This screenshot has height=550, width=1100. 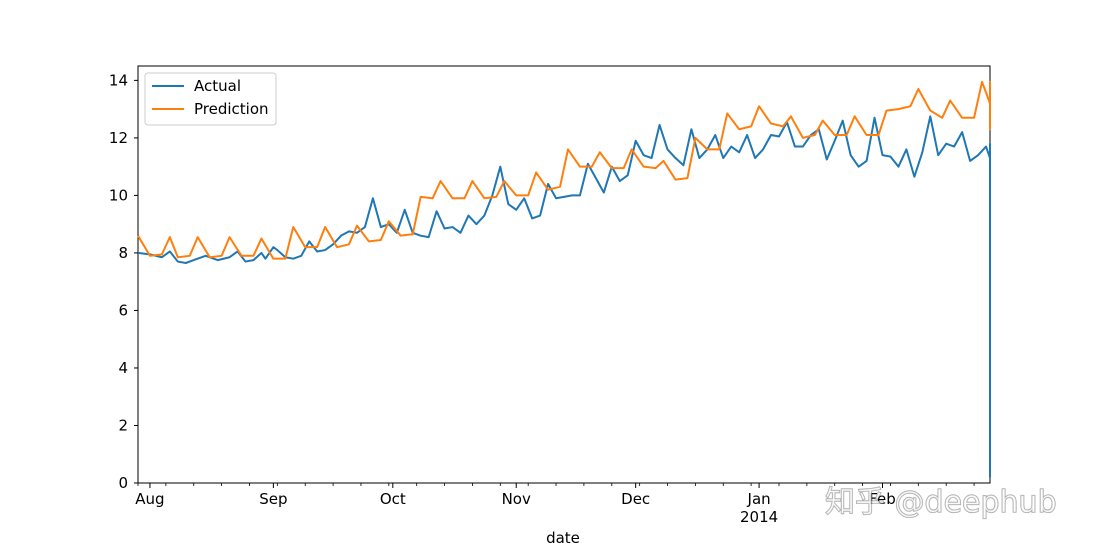 I want to click on y-tick-label: 6, so click(x=123, y=310).